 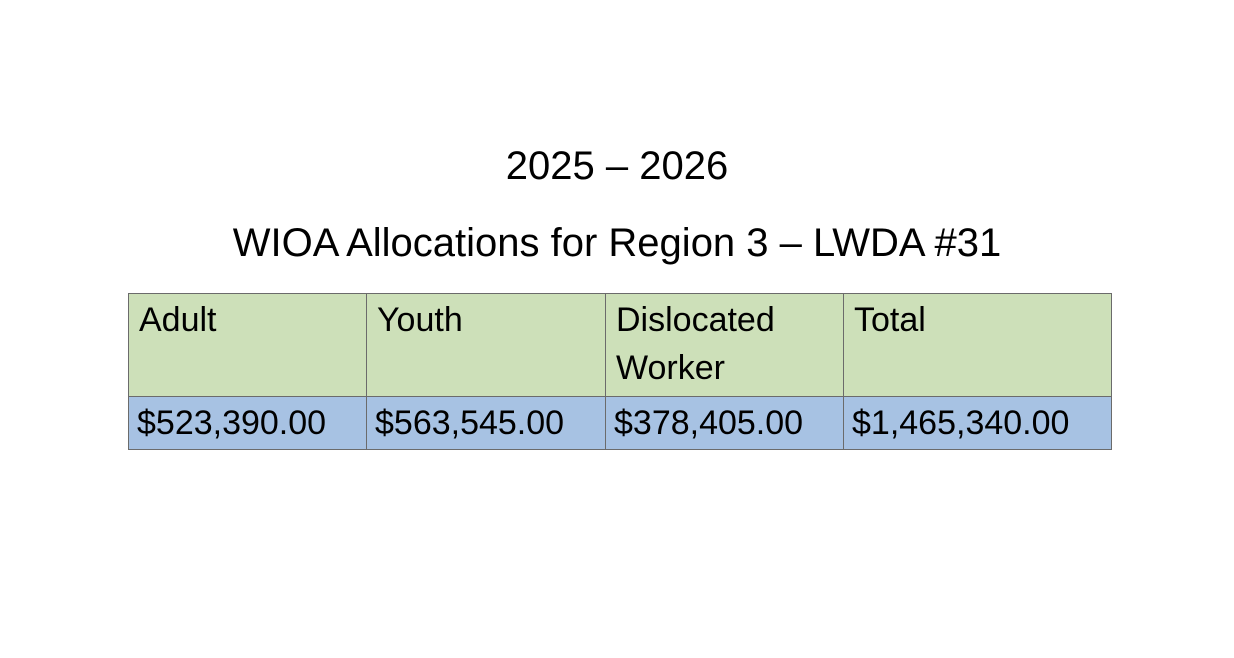 I want to click on subtitle: WIOA Allocations for Region 3 – LWDA #31, so click(x=617, y=243).